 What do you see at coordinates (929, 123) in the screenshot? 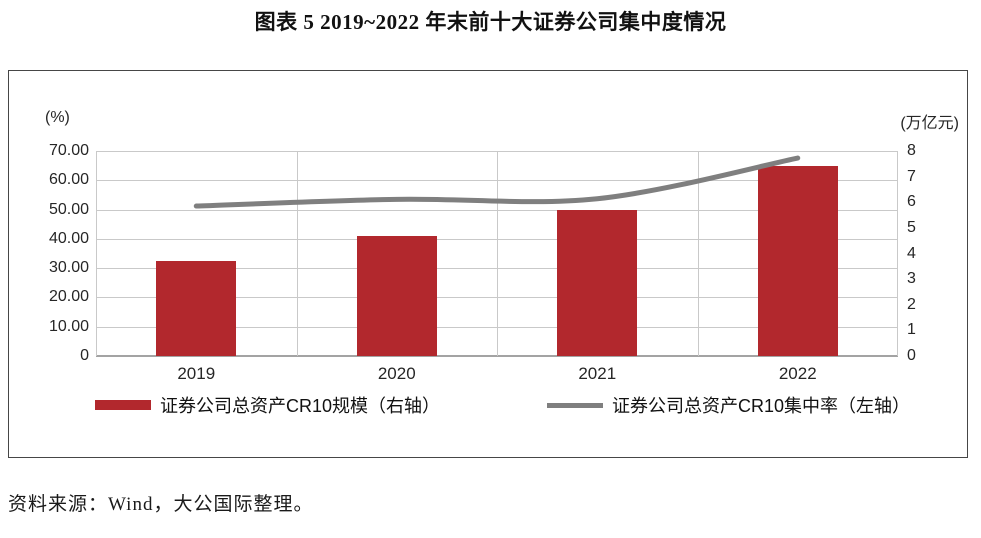
I see `right-axis-unit-label: (万亿元)` at bounding box center [929, 123].